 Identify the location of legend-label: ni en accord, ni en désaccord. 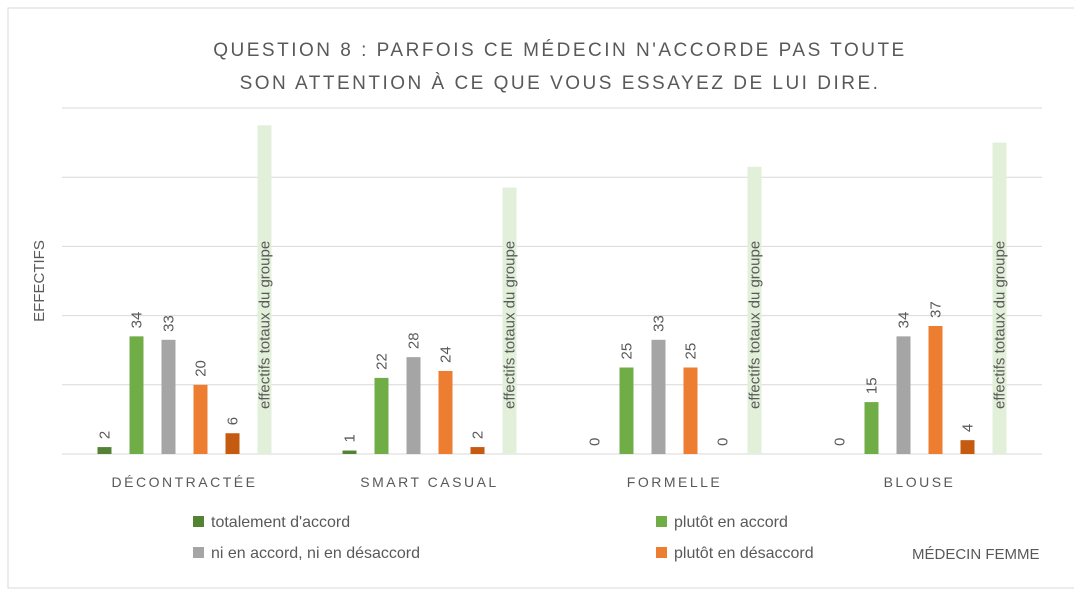
(315, 553).